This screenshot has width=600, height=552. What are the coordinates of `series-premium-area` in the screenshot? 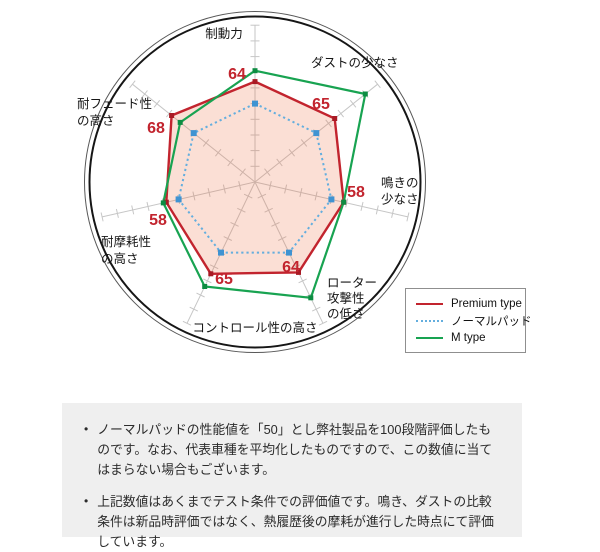 It's located at (255, 177).